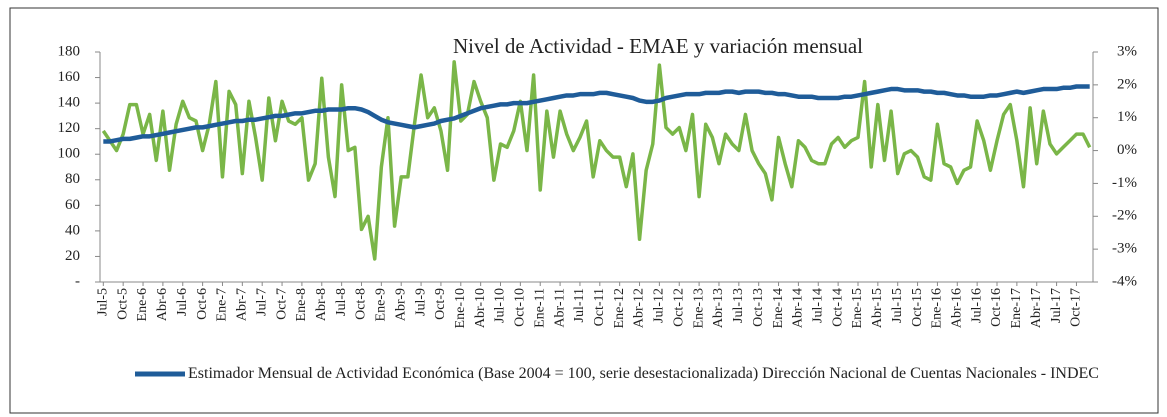  I want to click on x-tick-label: Jul-10, so click(500, 305).